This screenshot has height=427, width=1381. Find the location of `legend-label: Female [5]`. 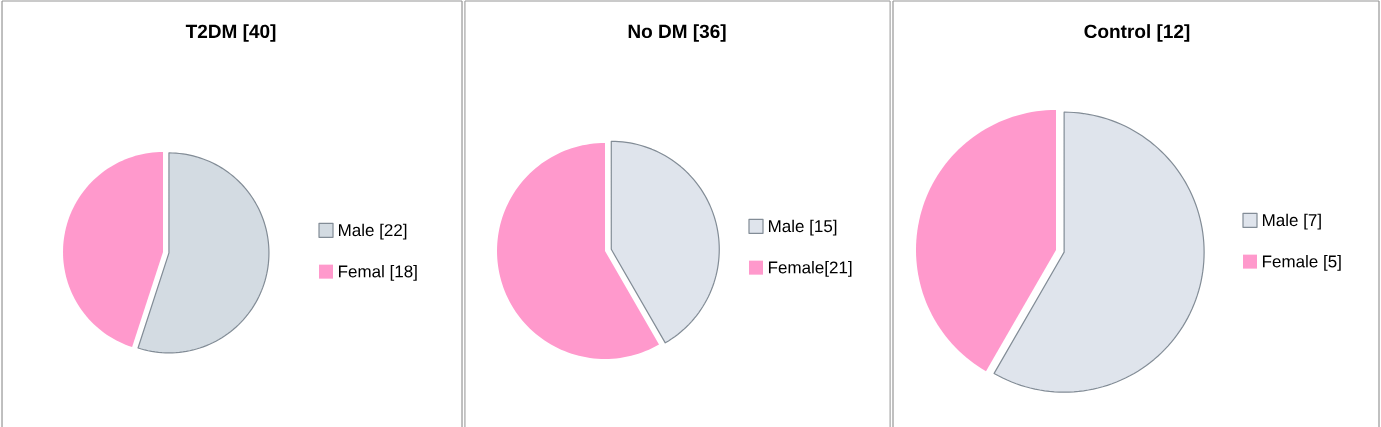

legend-label: Female [5] is located at coordinates (1301, 262).